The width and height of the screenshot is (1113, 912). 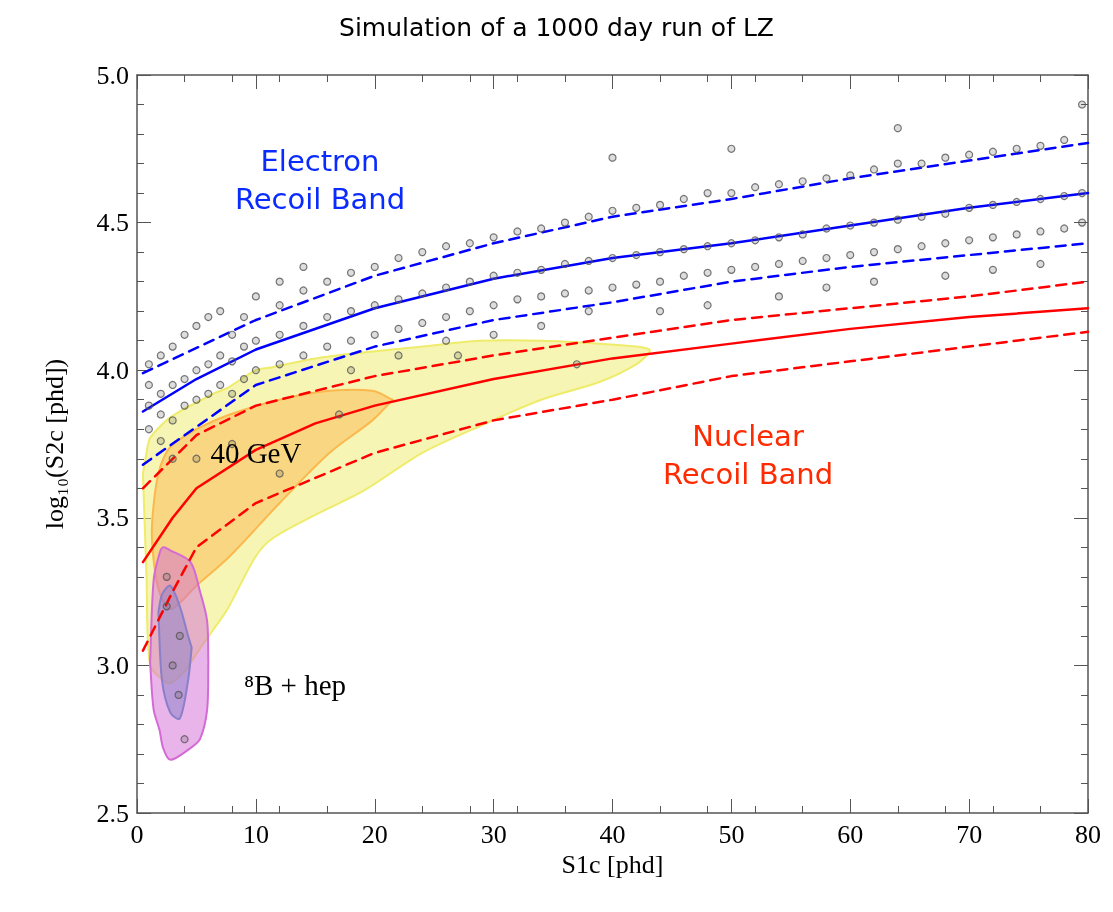 I want to click on y-tick-label: 5.0, so click(x=112, y=75).